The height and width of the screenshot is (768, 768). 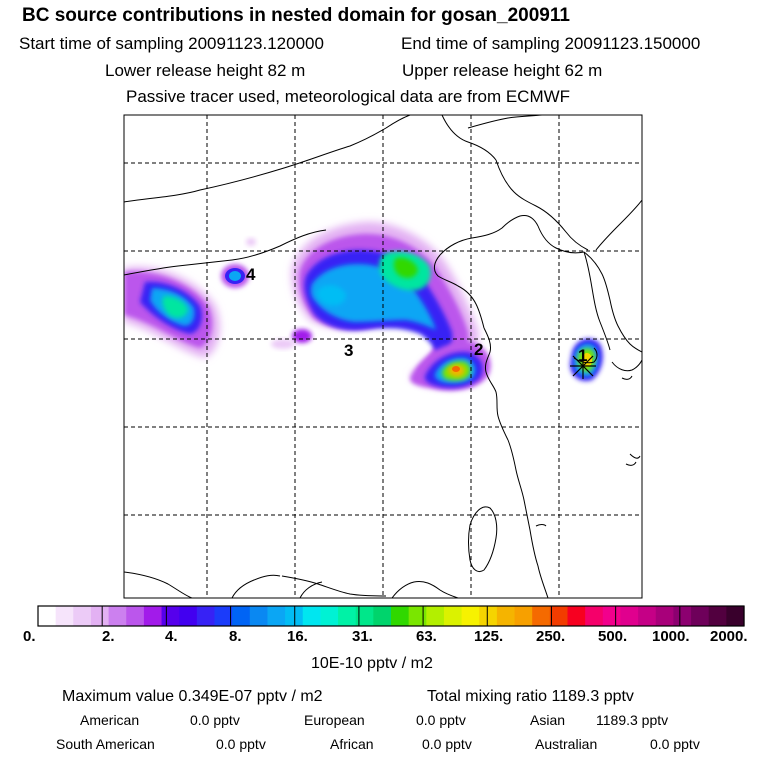 I want to click on colorbar-frame, so click(x=391, y=616).